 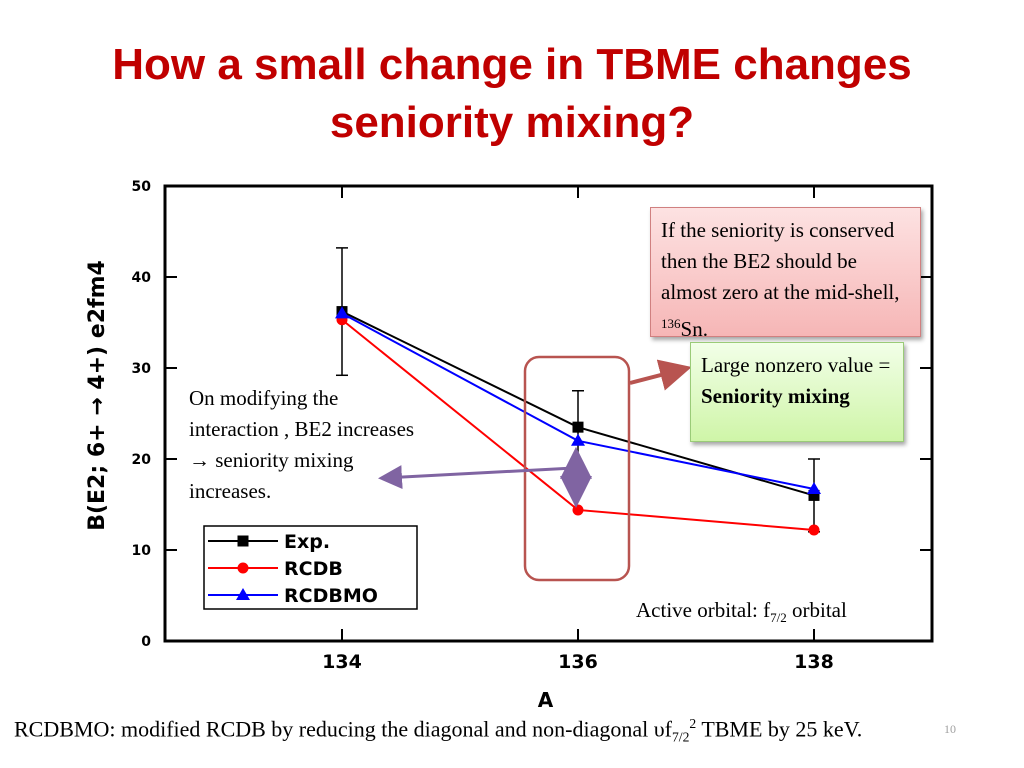 What do you see at coordinates (775, 396) in the screenshot?
I see `mixing-bold-text: Seniority mixing` at bounding box center [775, 396].